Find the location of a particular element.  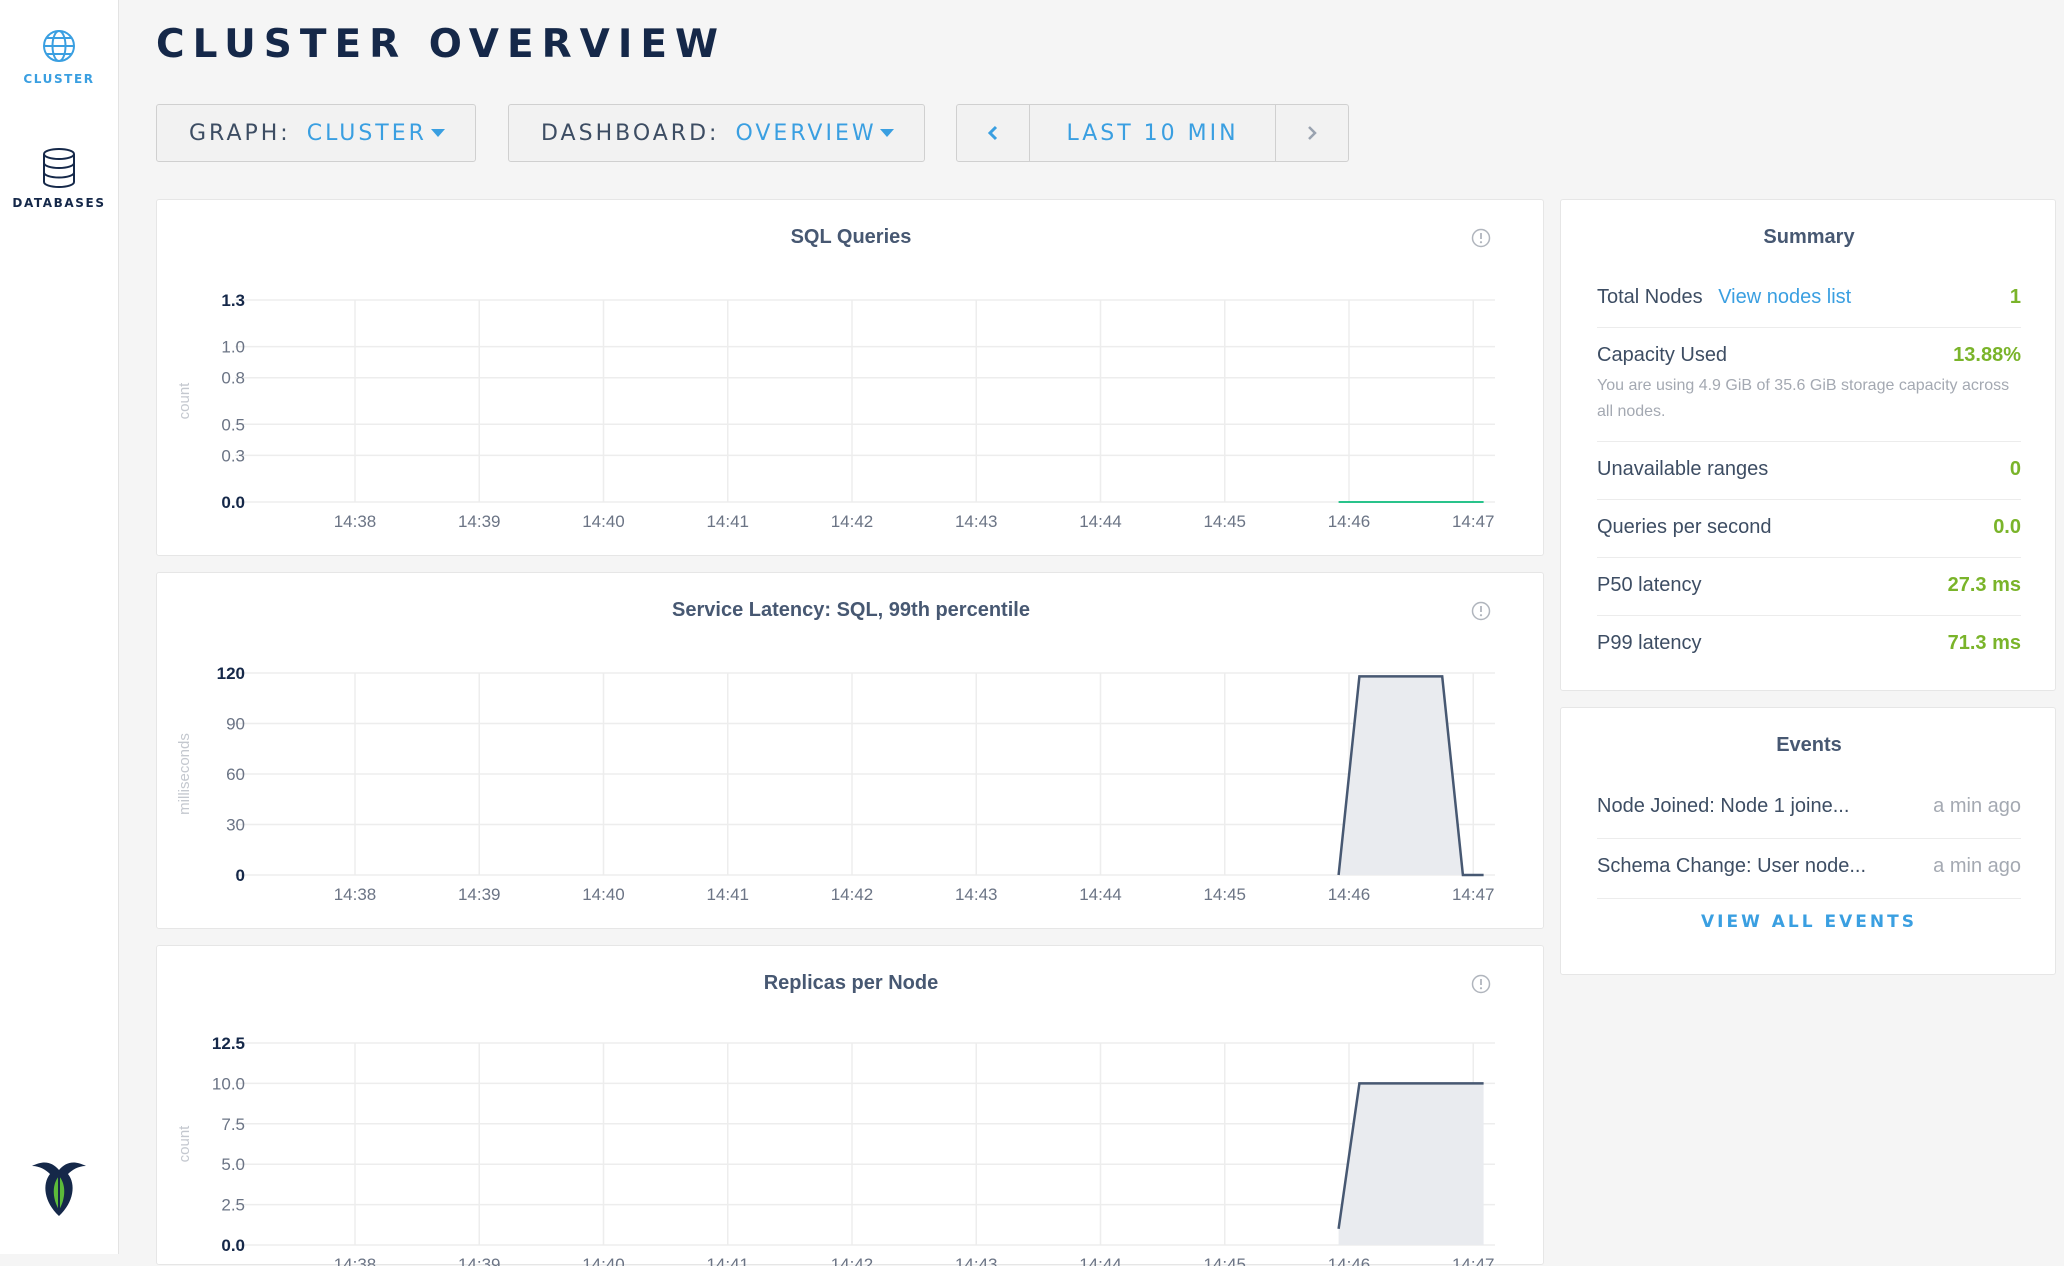

timespan-selector: LAST 10 MIN is located at coordinates (1152, 133).